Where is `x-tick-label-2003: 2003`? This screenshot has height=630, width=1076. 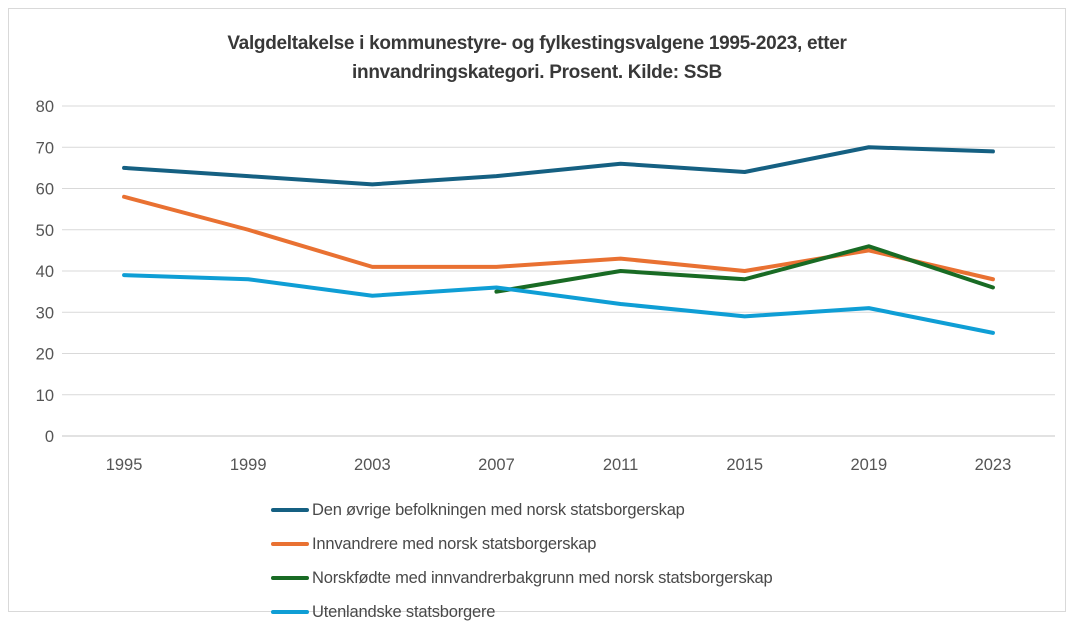 x-tick-label-2003: 2003 is located at coordinates (372, 465).